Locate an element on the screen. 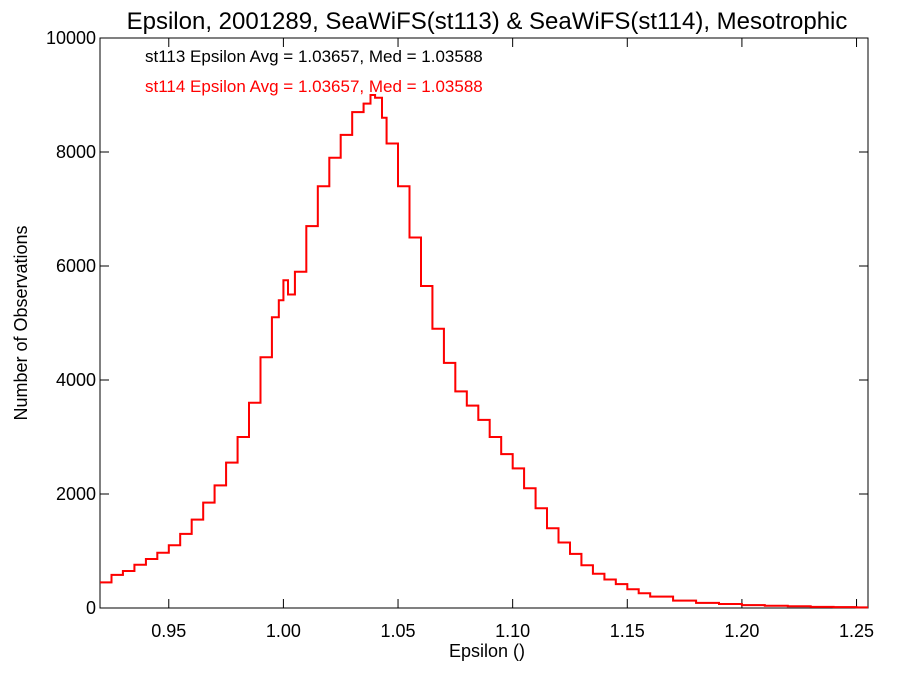  y-tick-label: 4000 is located at coordinates (76, 380).